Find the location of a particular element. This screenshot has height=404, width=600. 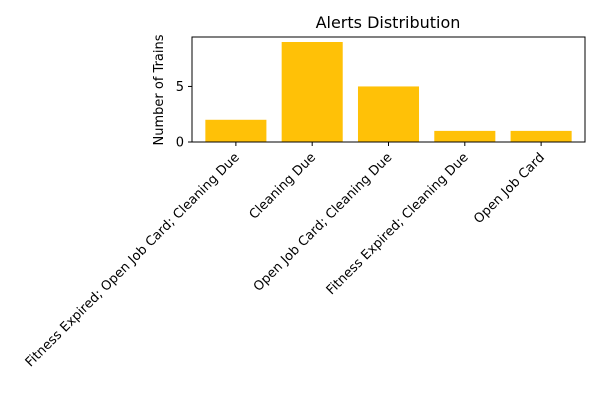

chart-title: Alerts Distribution is located at coordinates (388, 22).